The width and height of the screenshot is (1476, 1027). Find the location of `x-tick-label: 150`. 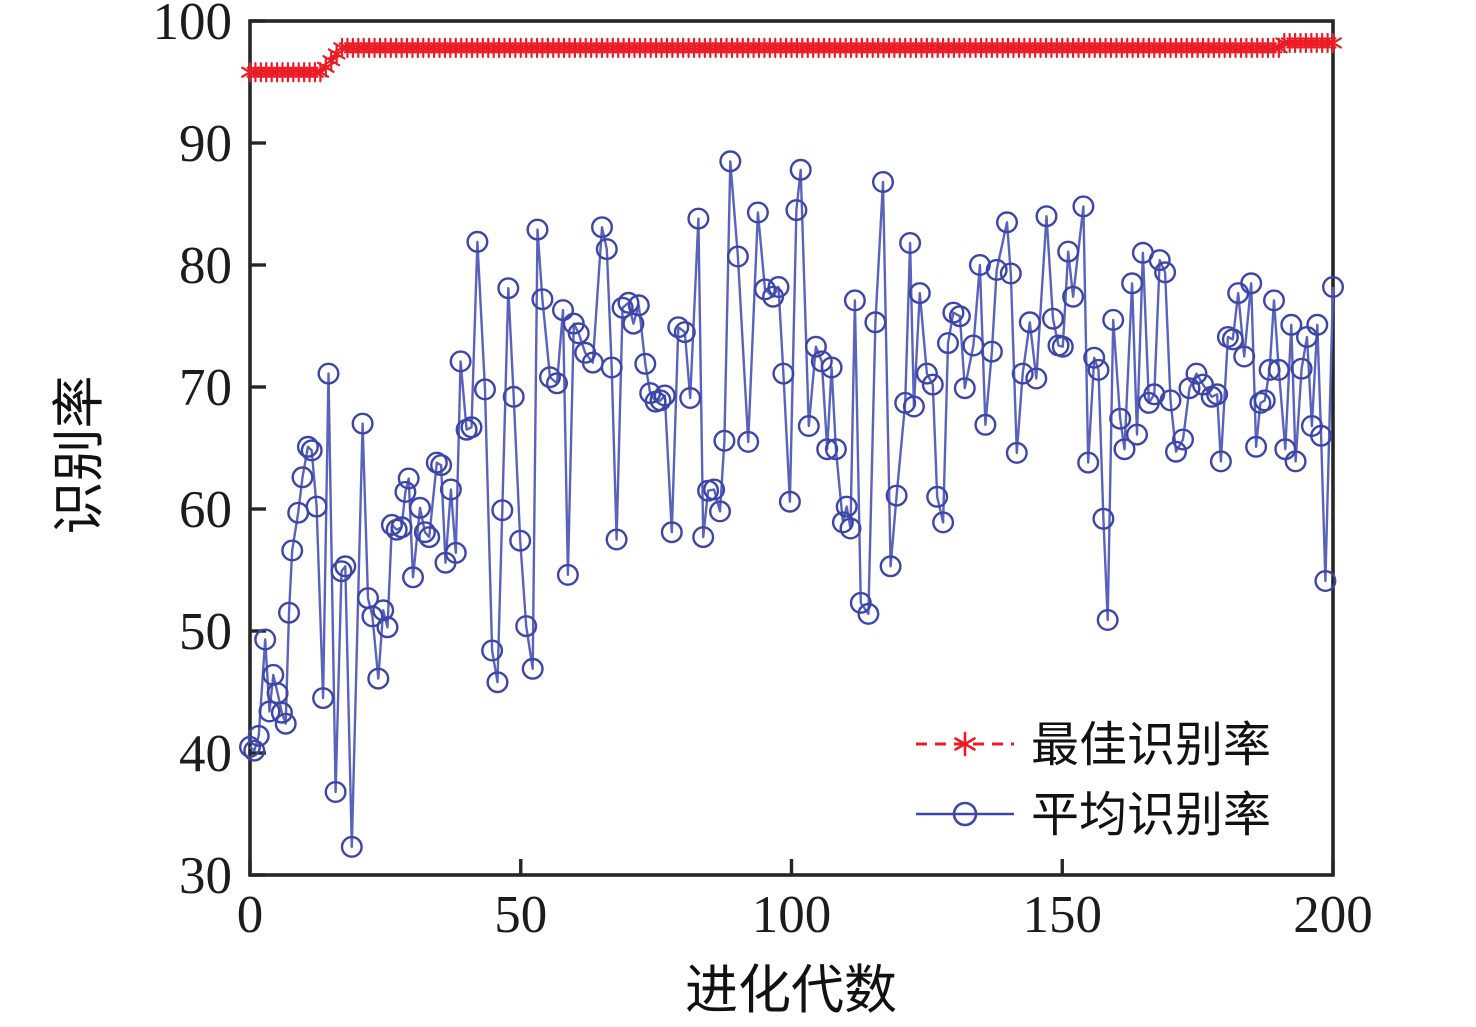

x-tick-label: 150 is located at coordinates (1063, 915).